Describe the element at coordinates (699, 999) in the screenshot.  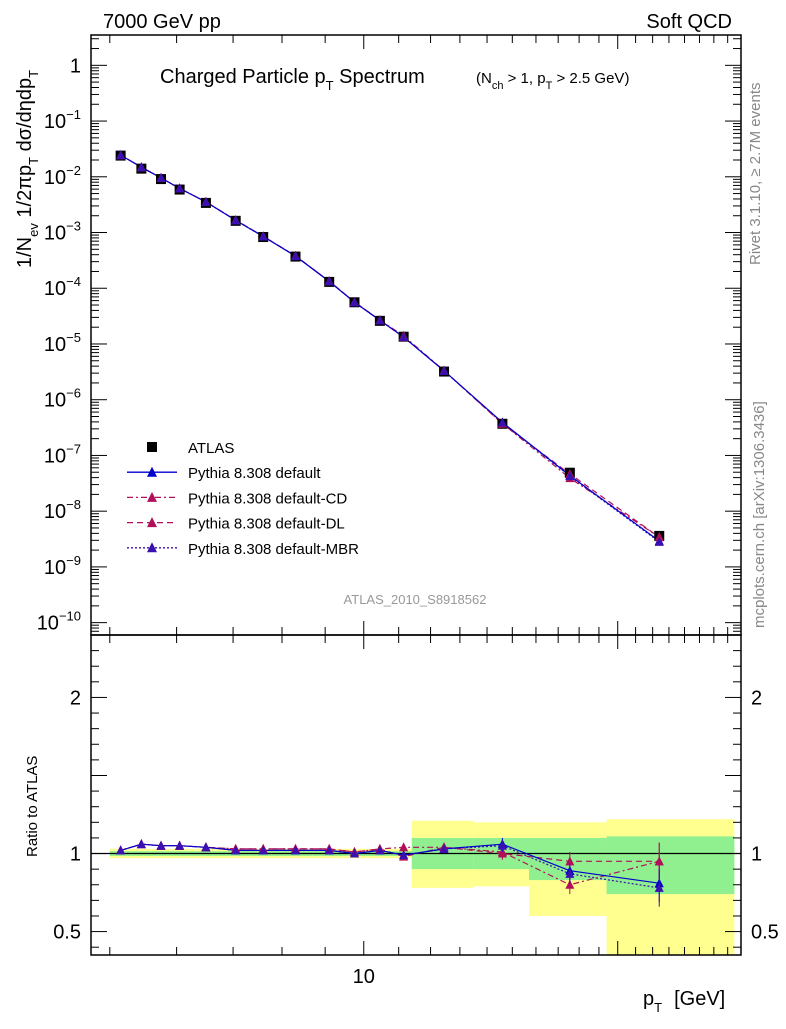
I see `xlabel-unit: [GeV]` at that location.